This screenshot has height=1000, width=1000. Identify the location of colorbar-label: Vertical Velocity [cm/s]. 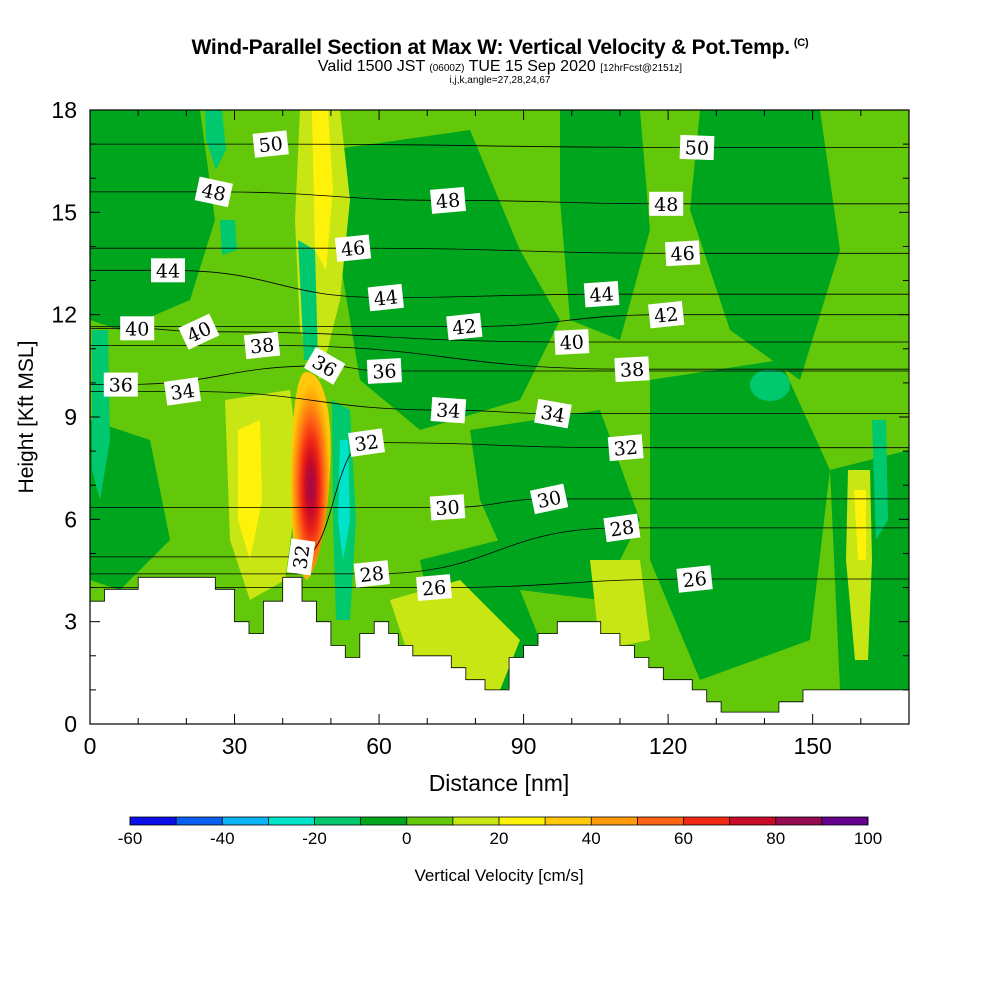
(498, 875).